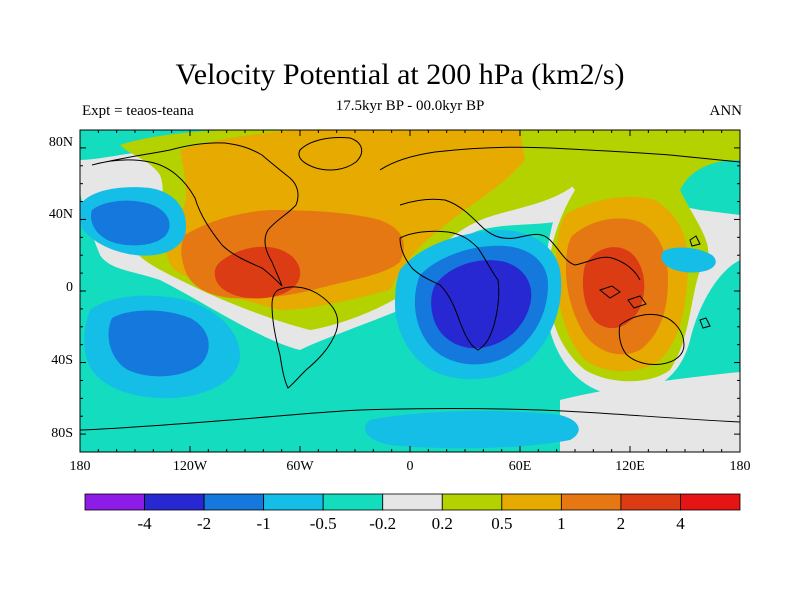 This screenshot has height=600, width=800. I want to click on y-tick-label: 40N, so click(61, 214).